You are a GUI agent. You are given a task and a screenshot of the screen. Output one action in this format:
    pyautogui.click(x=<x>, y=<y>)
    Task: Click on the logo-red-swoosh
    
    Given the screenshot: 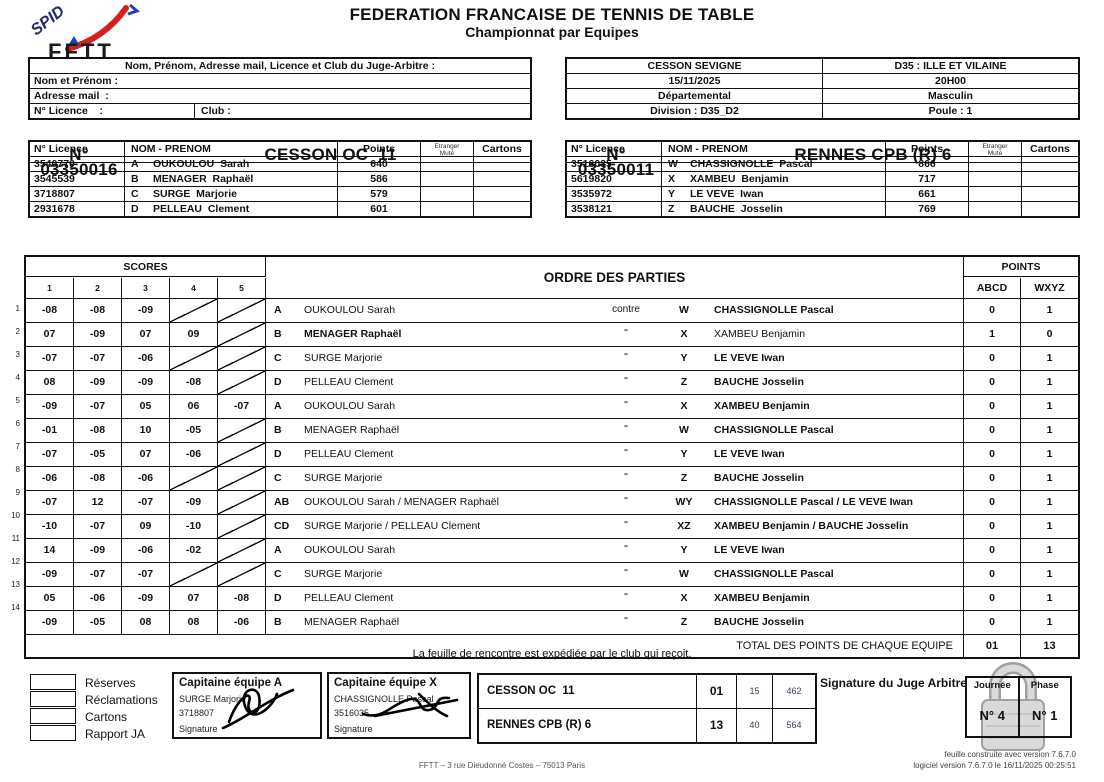 What is the action you would take?
    pyautogui.click(x=97, y=28)
    